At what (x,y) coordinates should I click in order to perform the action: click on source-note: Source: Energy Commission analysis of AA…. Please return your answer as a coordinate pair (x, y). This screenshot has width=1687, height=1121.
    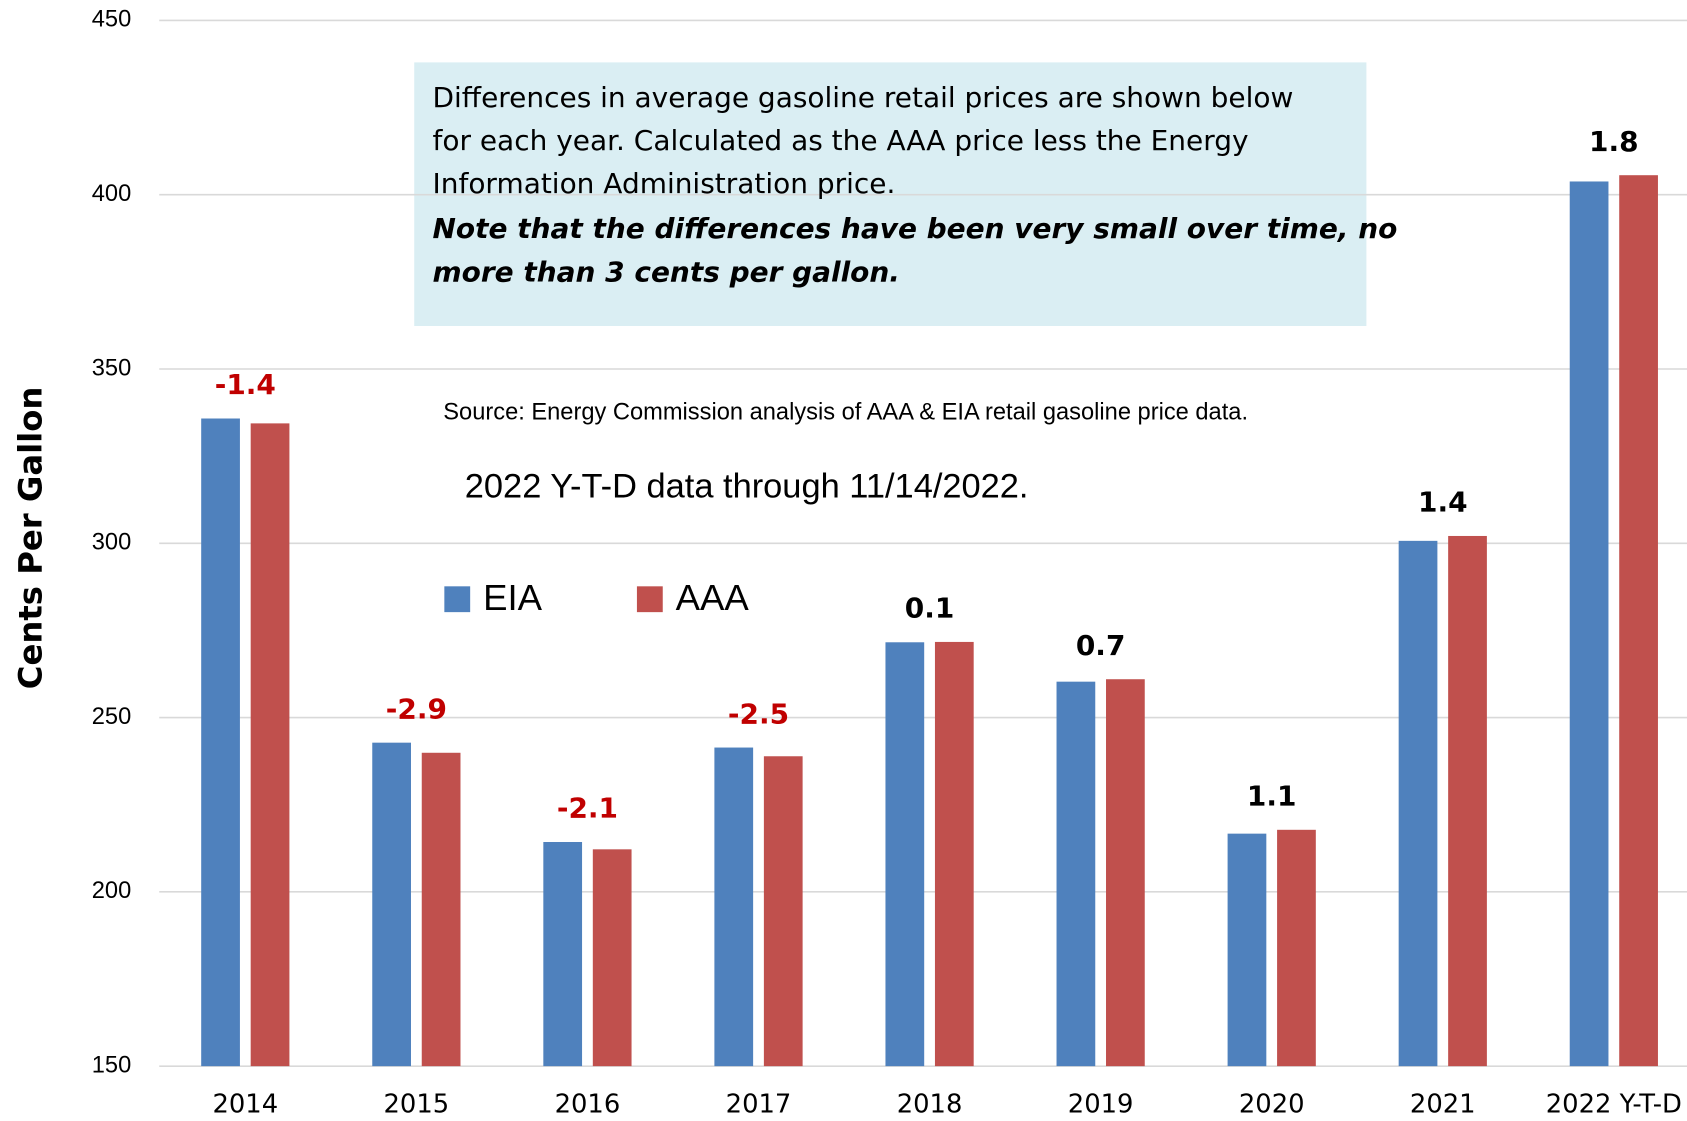
    Looking at the image, I should click on (845, 412).